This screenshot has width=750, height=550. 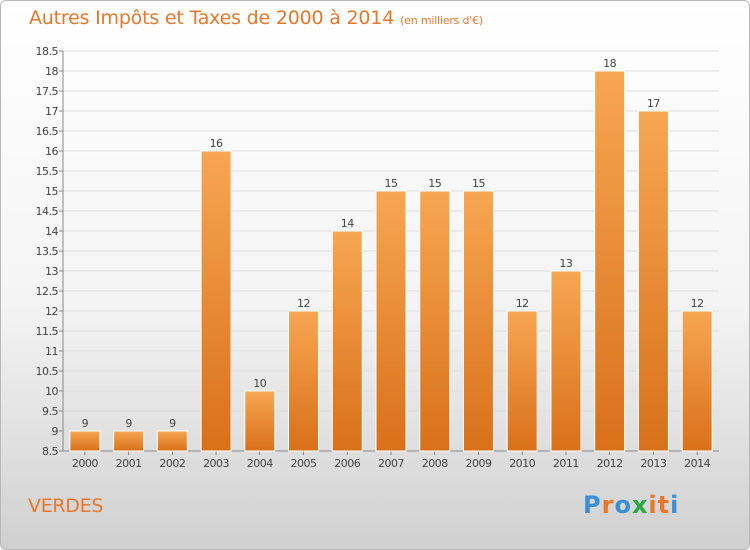 What do you see at coordinates (172, 441) in the screenshot?
I see `bar-2002` at bounding box center [172, 441].